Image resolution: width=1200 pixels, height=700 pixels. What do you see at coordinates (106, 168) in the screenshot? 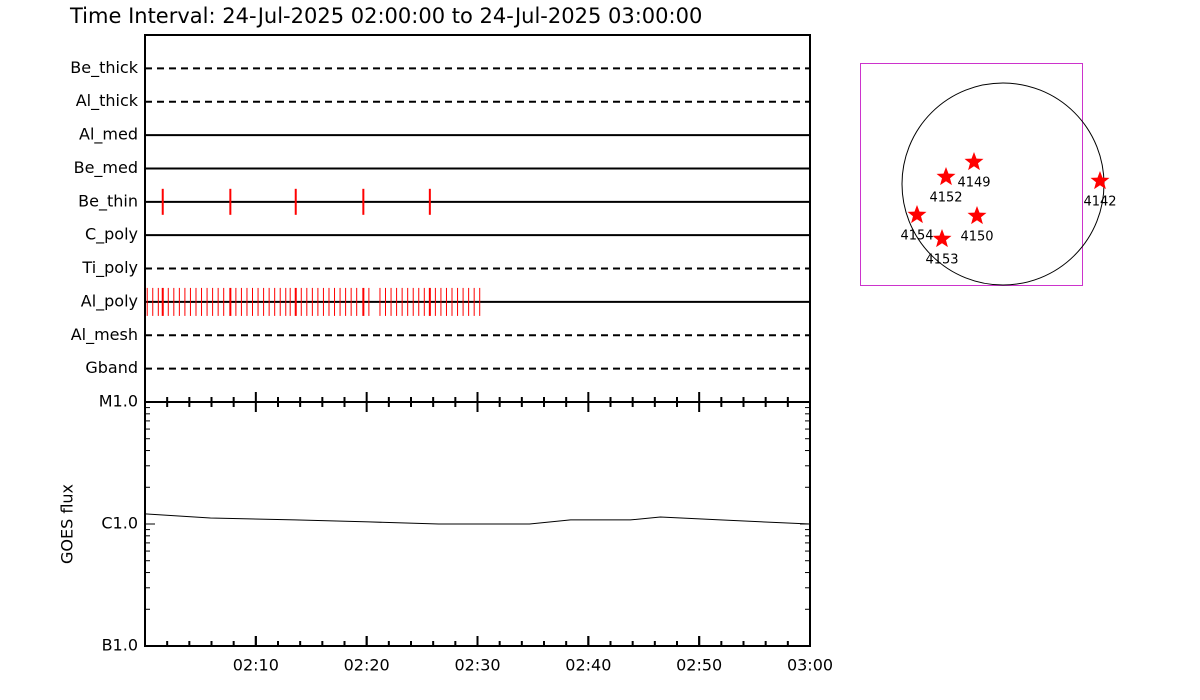
I see `filter-label: Be_med` at bounding box center [106, 168].